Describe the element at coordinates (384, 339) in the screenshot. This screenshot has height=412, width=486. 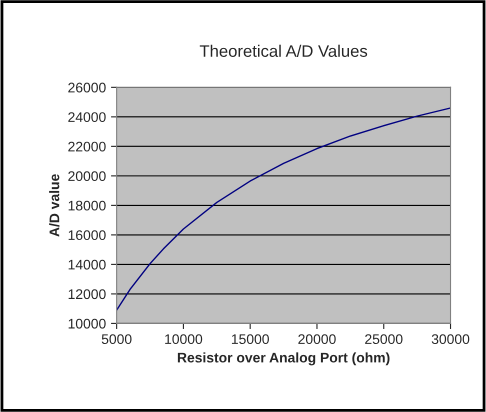
I see `x-tick-label: 25000` at that location.